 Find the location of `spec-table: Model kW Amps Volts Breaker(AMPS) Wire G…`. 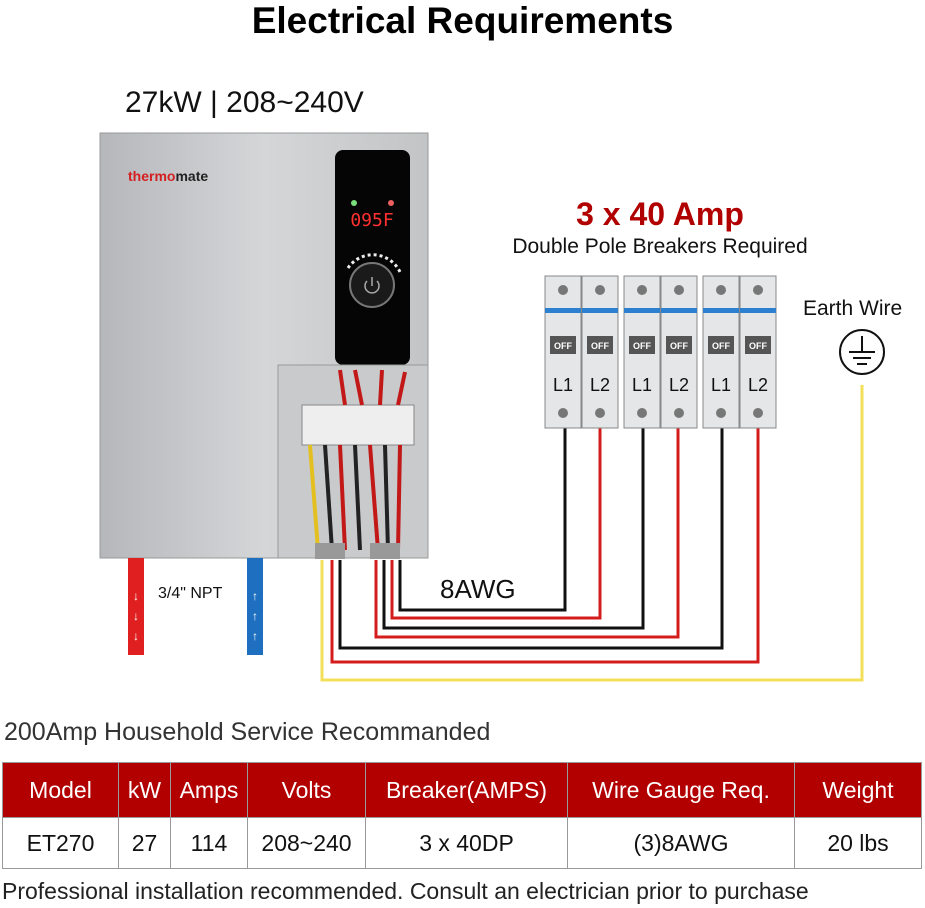

spec-table: Model kW Amps Volts Breaker(AMPS) Wire G… is located at coordinates (462, 815).